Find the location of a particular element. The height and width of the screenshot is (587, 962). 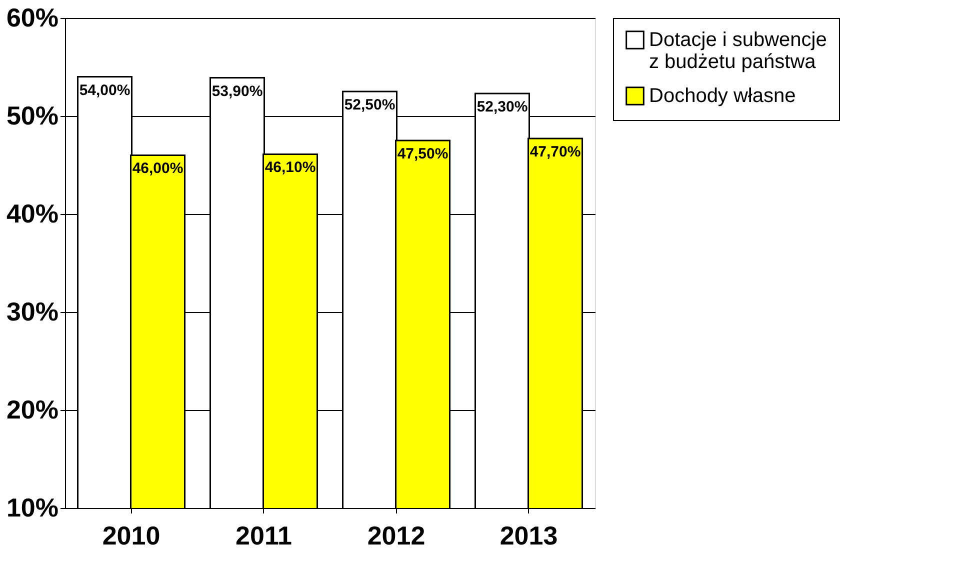

data-label: 46,00% is located at coordinates (158, 169).